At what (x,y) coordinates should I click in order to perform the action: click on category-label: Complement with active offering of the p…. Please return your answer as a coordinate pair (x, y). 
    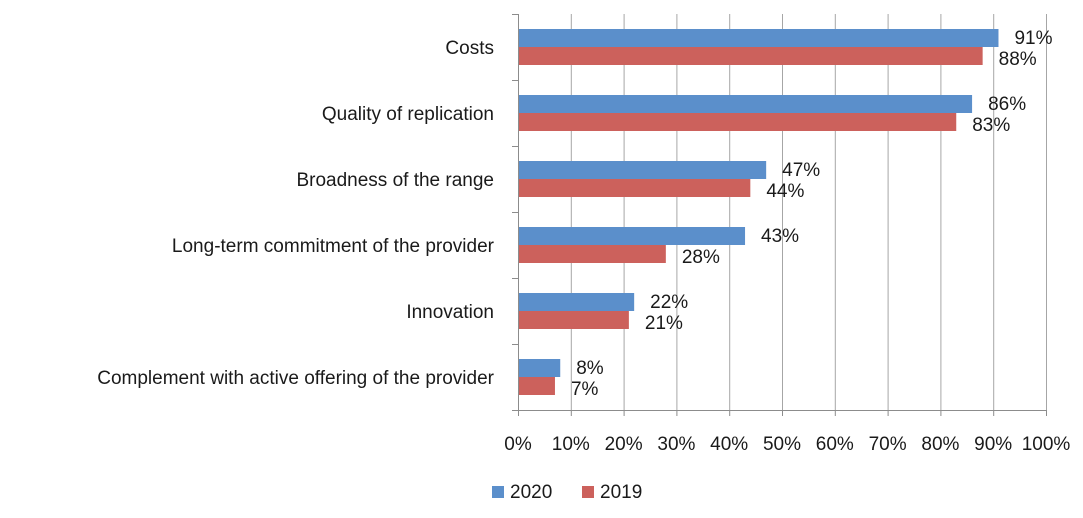
    Looking at the image, I should click on (295, 378).